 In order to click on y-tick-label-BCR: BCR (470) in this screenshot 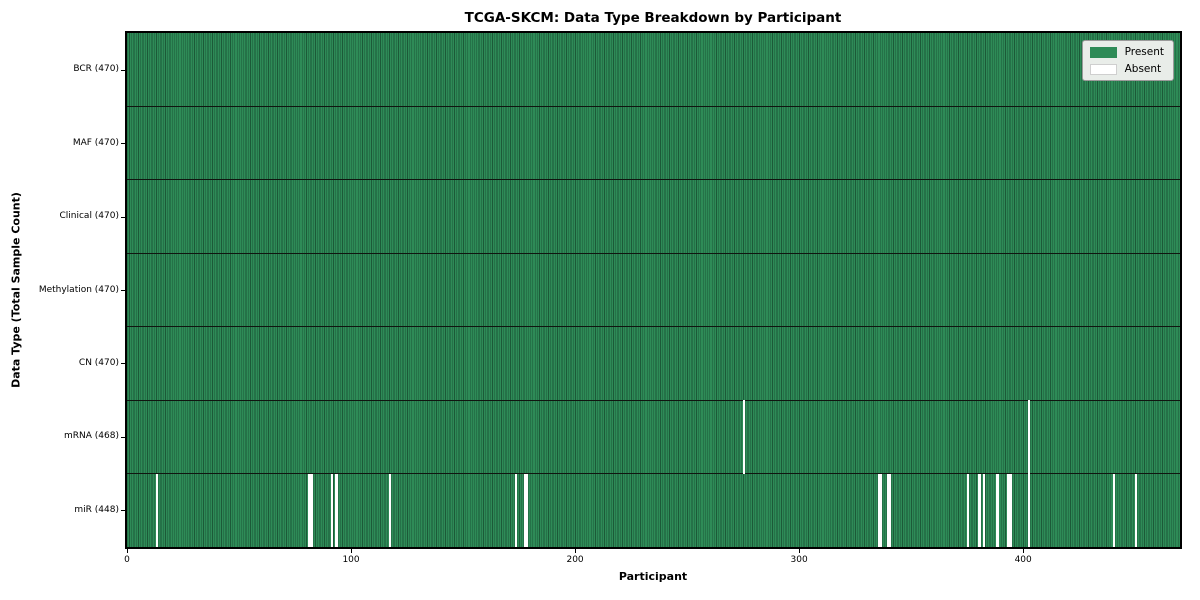, I will do `click(96, 69)`.